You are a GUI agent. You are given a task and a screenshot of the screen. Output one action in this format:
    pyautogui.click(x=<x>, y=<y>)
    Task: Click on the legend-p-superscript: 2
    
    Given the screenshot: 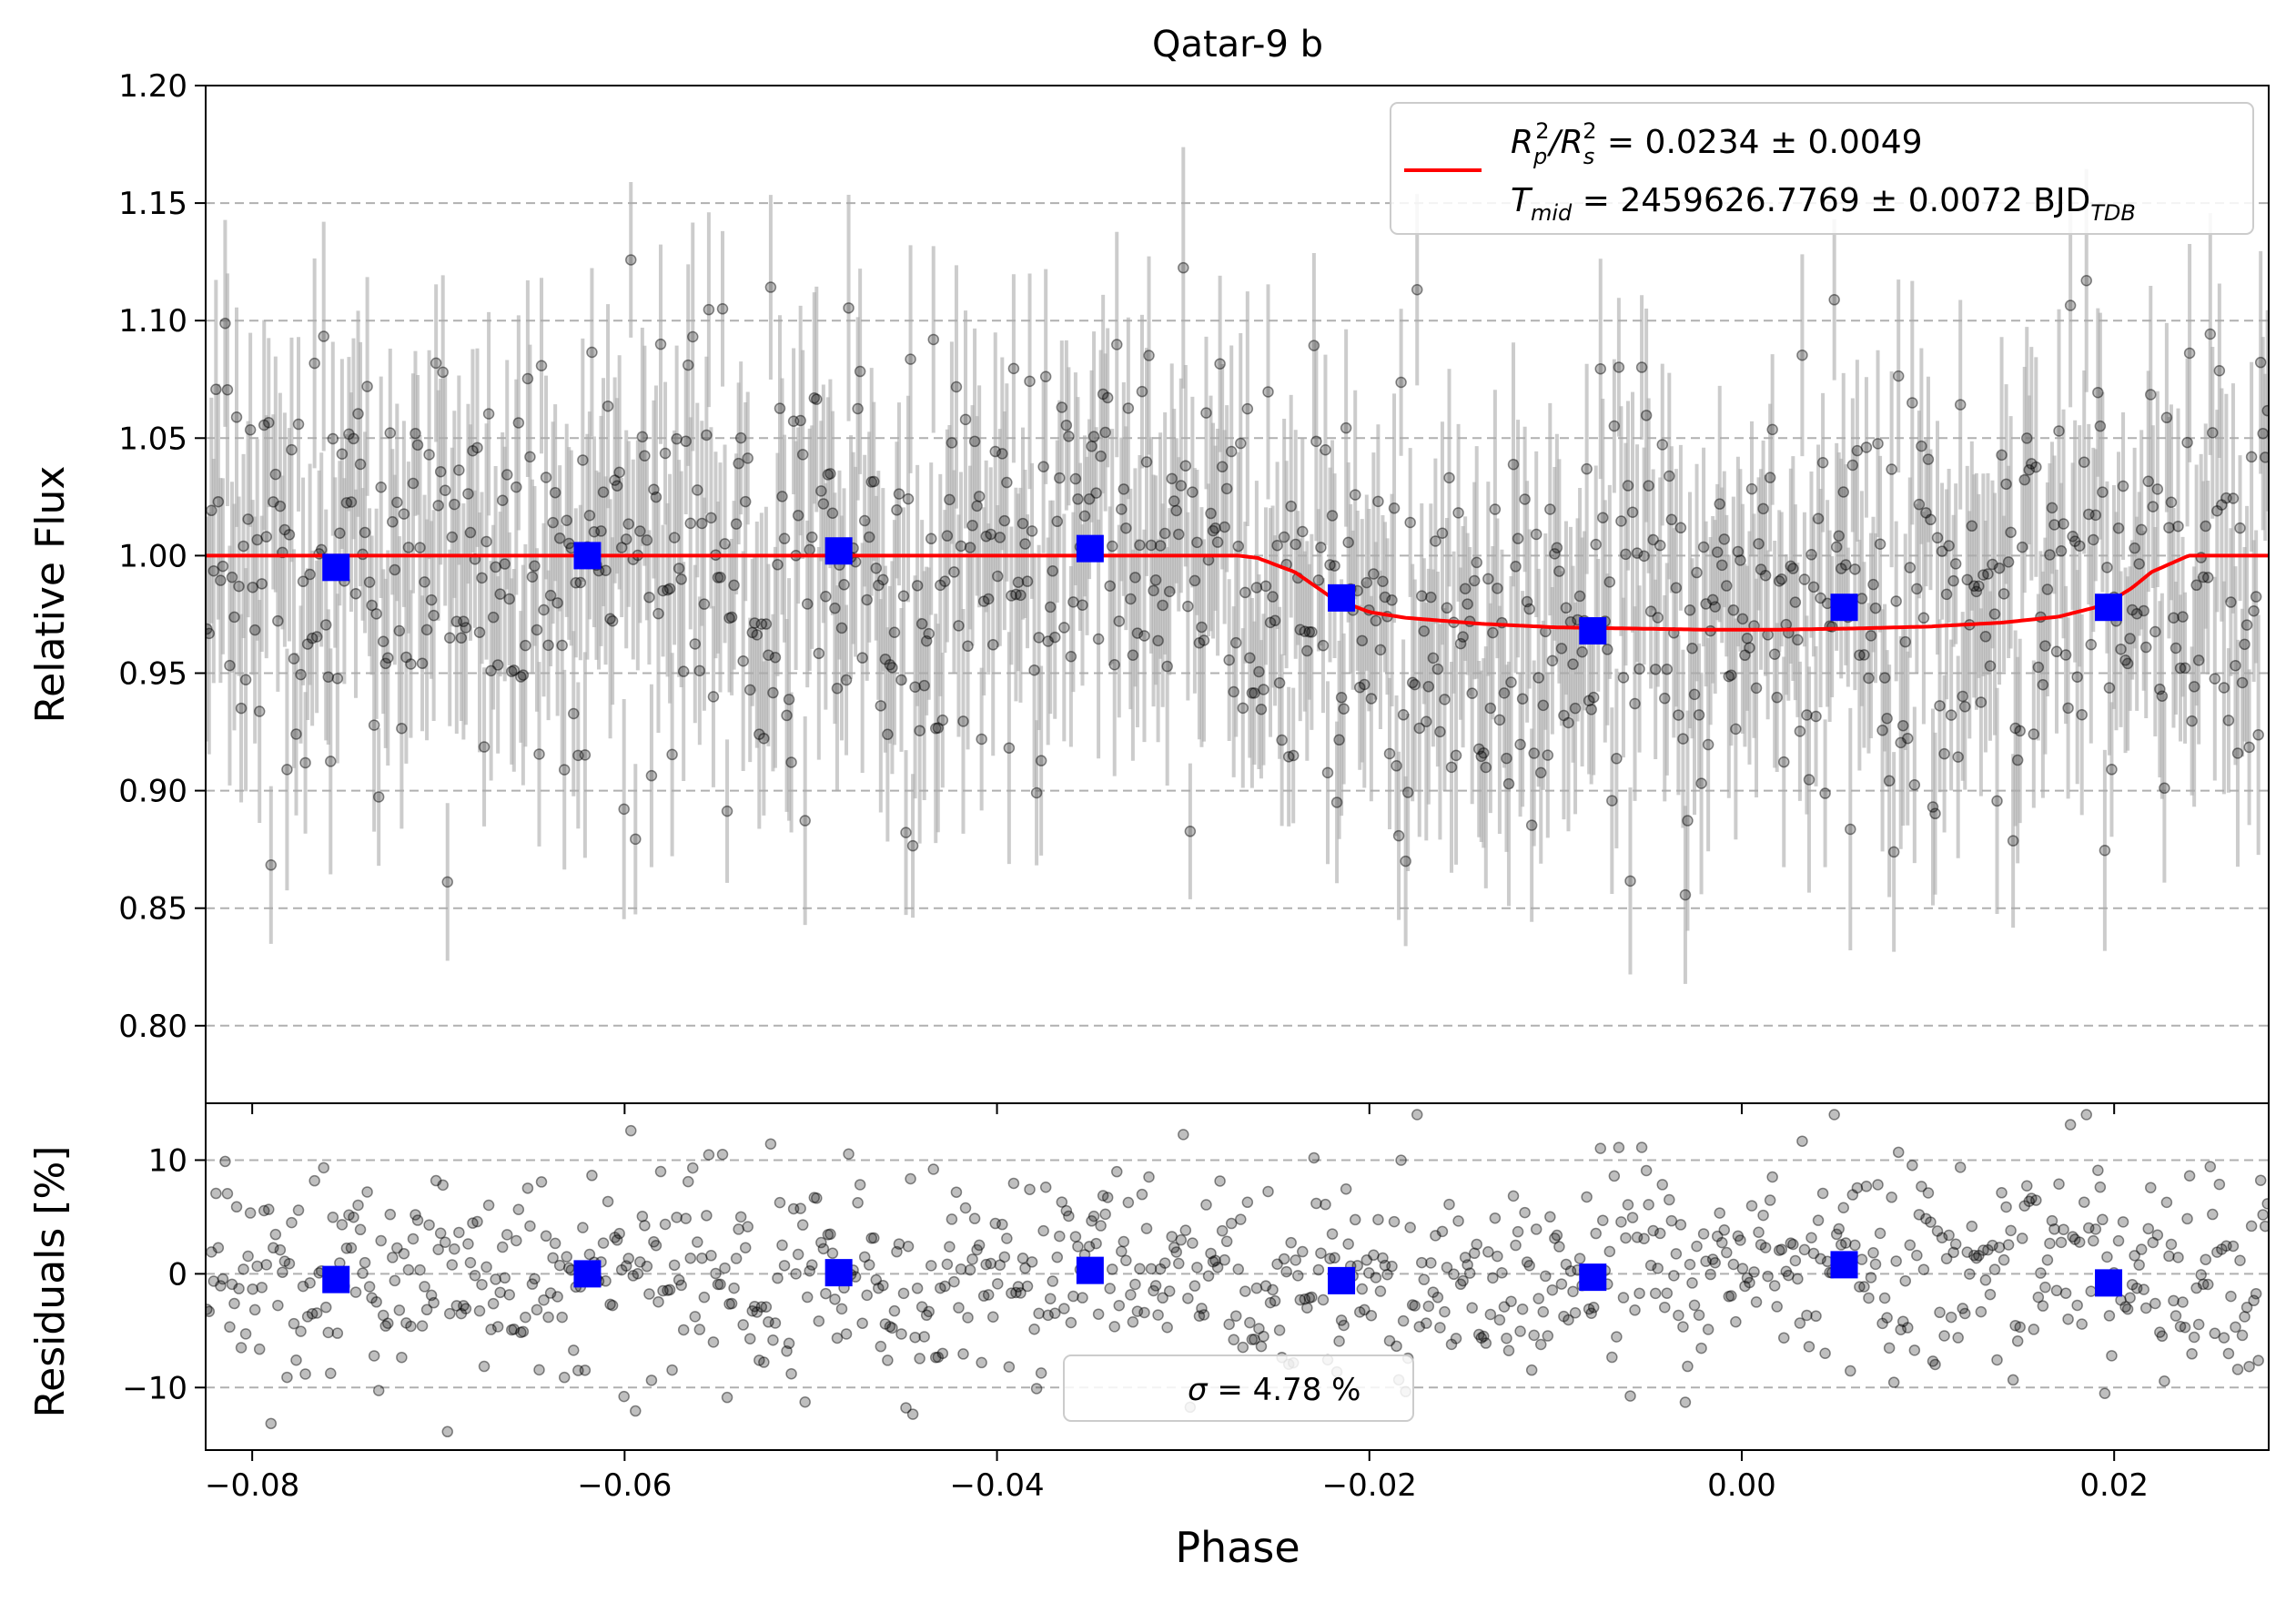 What is the action you would take?
    pyautogui.click(x=1542, y=131)
    